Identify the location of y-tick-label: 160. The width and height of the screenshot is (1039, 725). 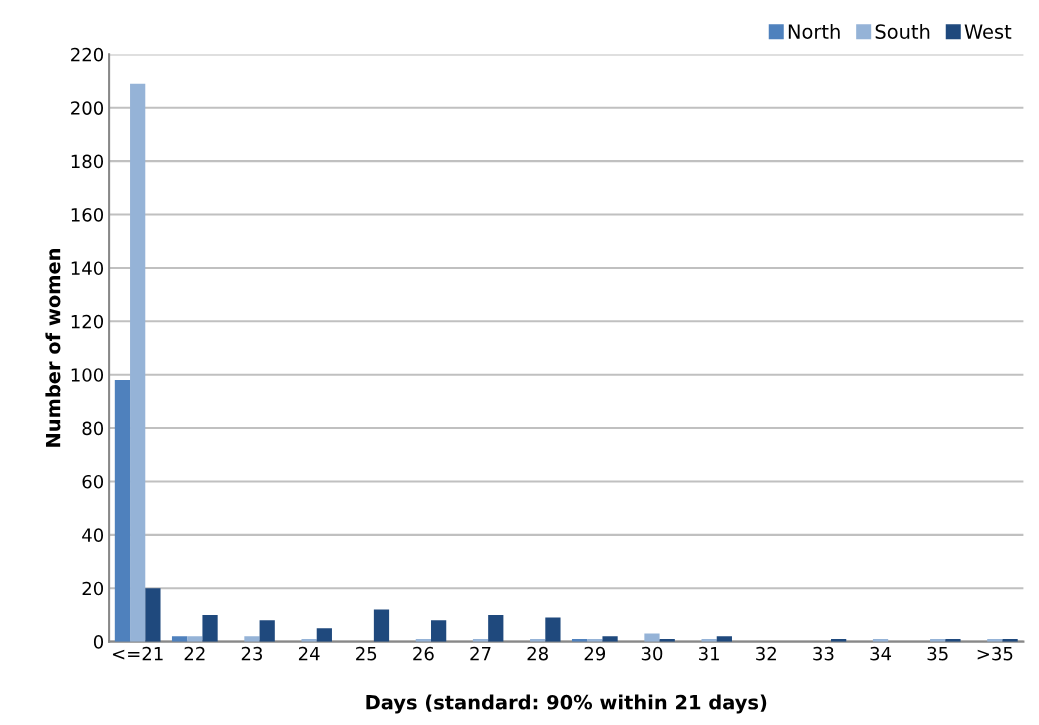
(87, 214).